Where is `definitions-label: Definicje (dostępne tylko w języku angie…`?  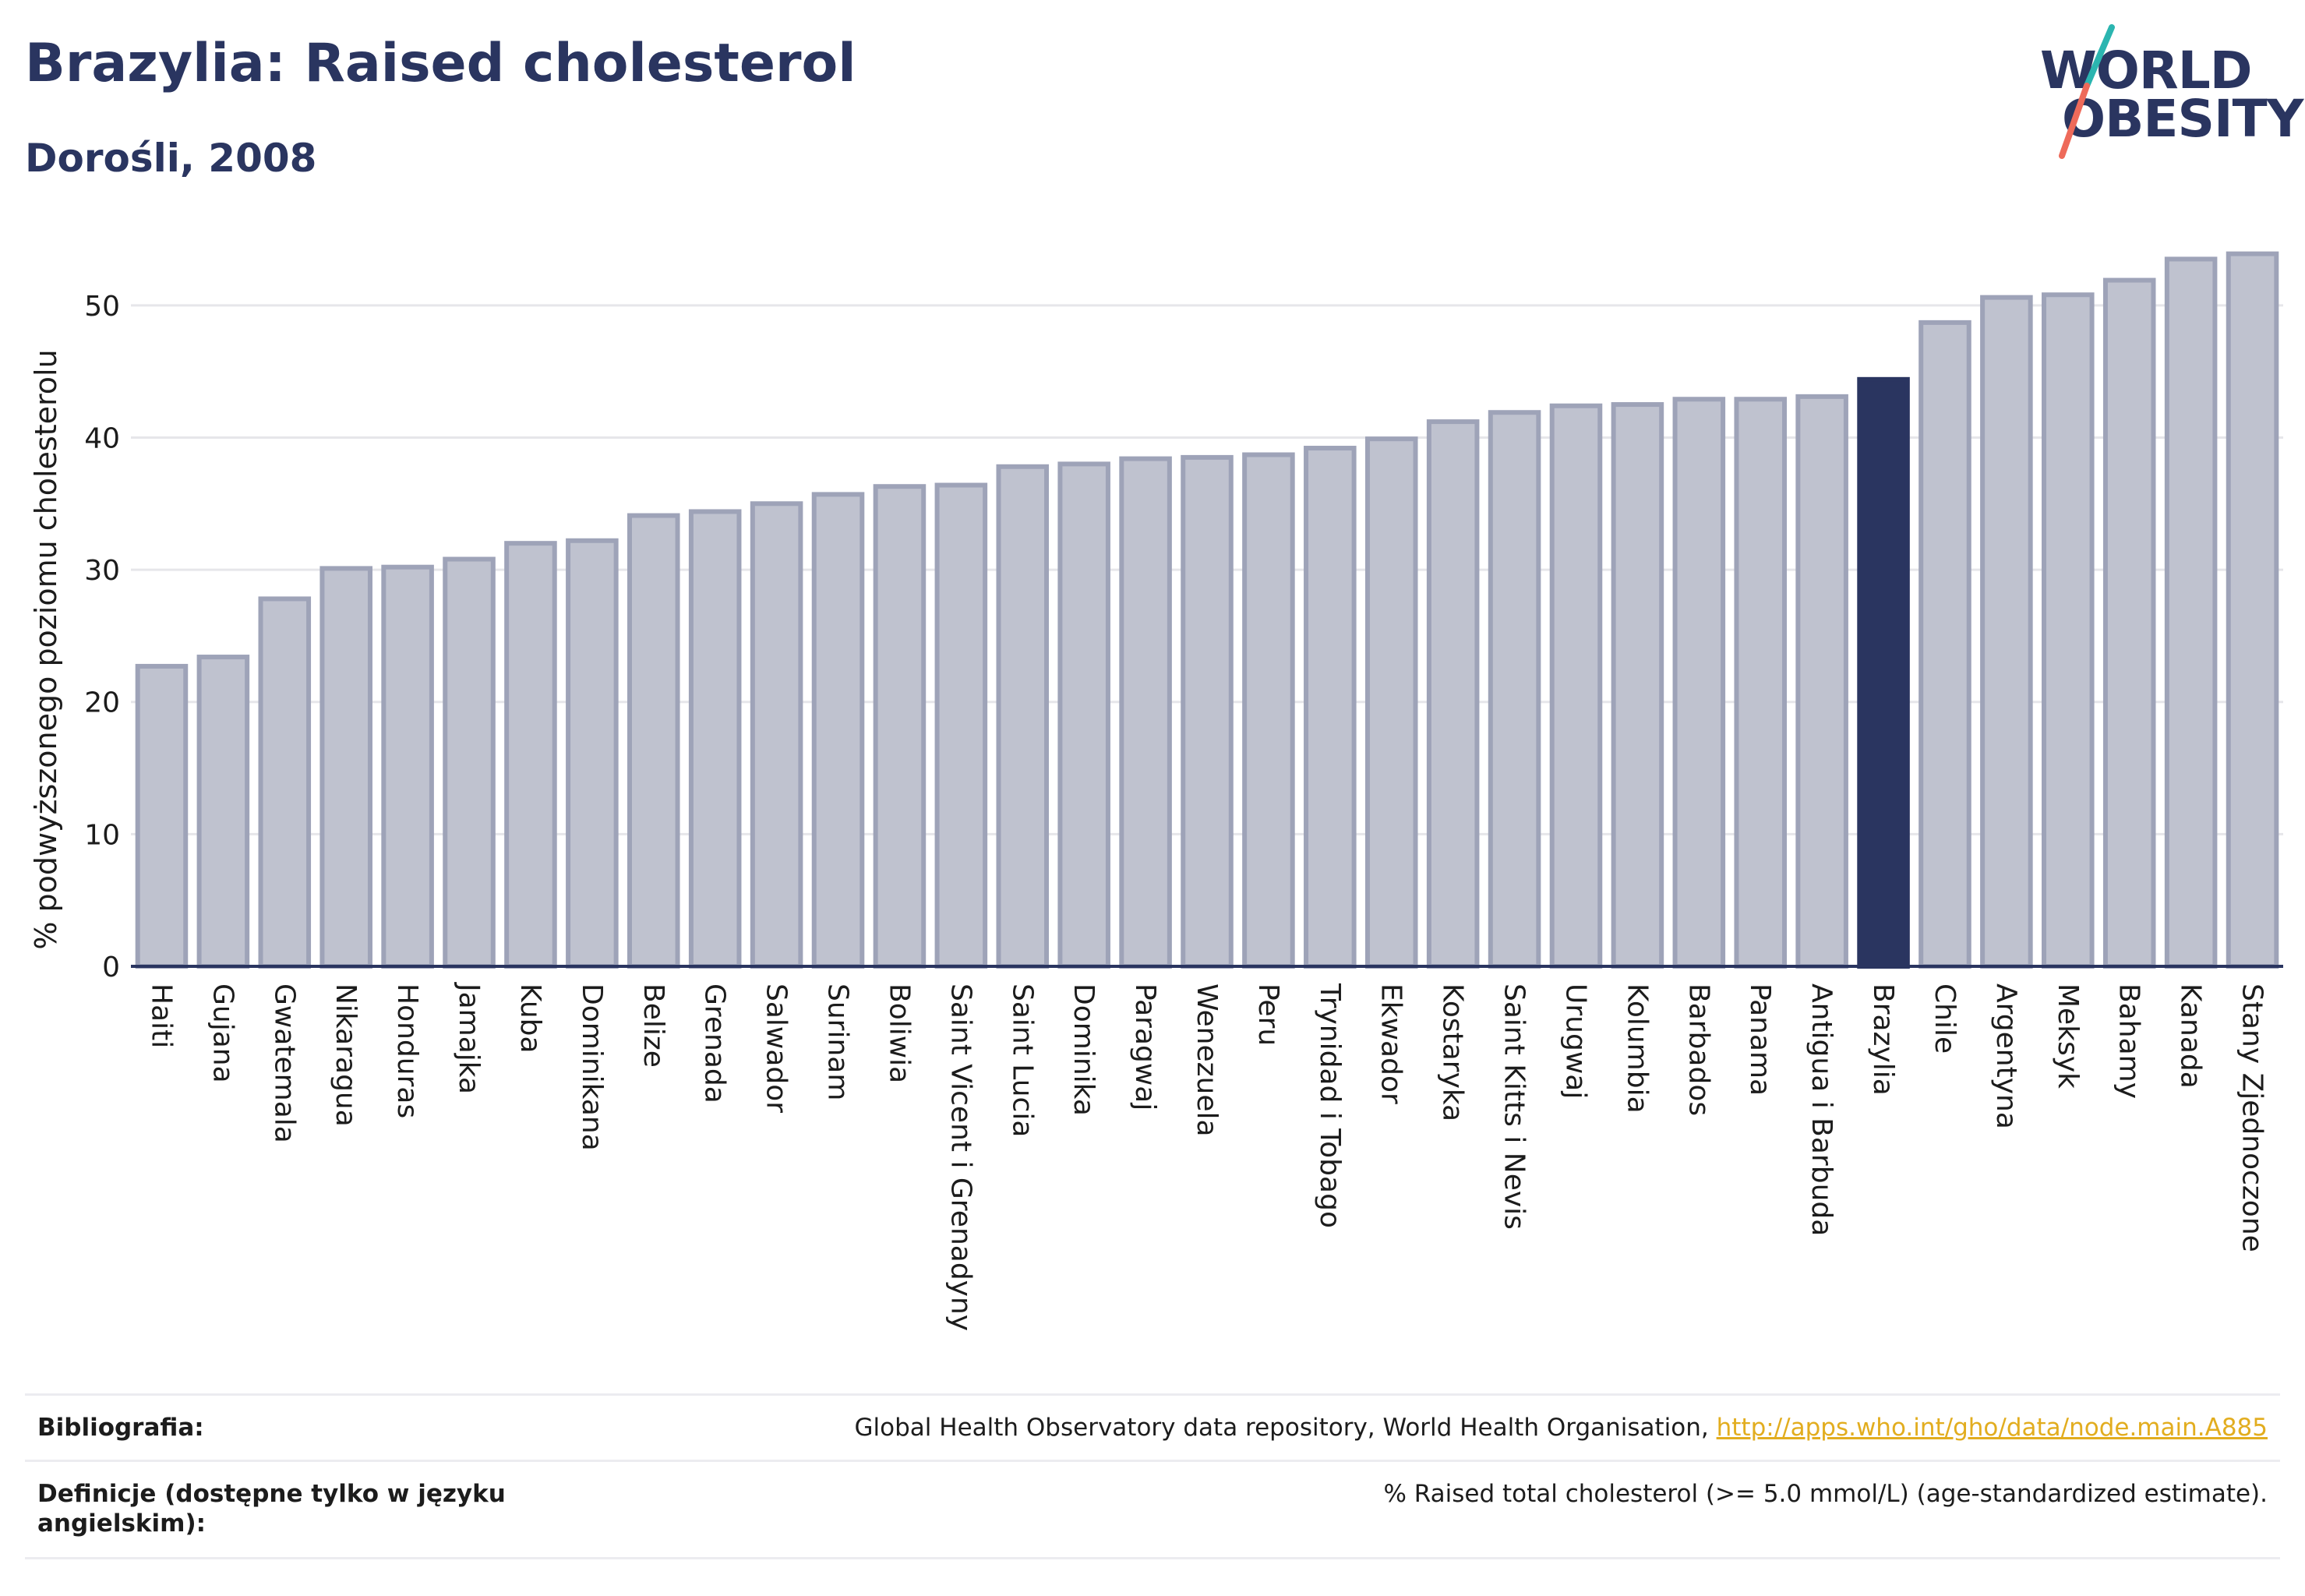 definitions-label: Definicje (dostępne tylko w języku angie… is located at coordinates (271, 1509).